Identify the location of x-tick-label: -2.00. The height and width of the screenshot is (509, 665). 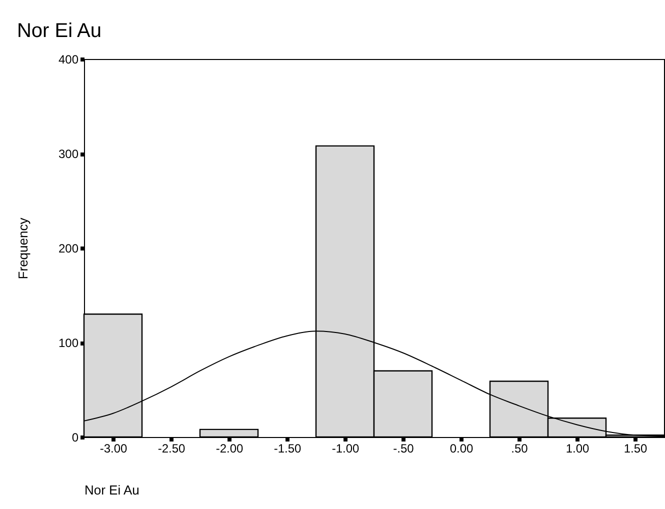
(230, 449).